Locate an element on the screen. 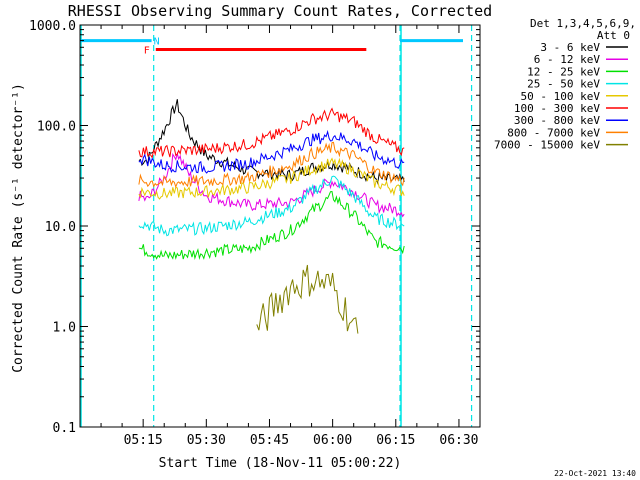 The height and width of the screenshot is (480, 640). legend-label-1: 6 - 12 keV is located at coordinates (567, 59).